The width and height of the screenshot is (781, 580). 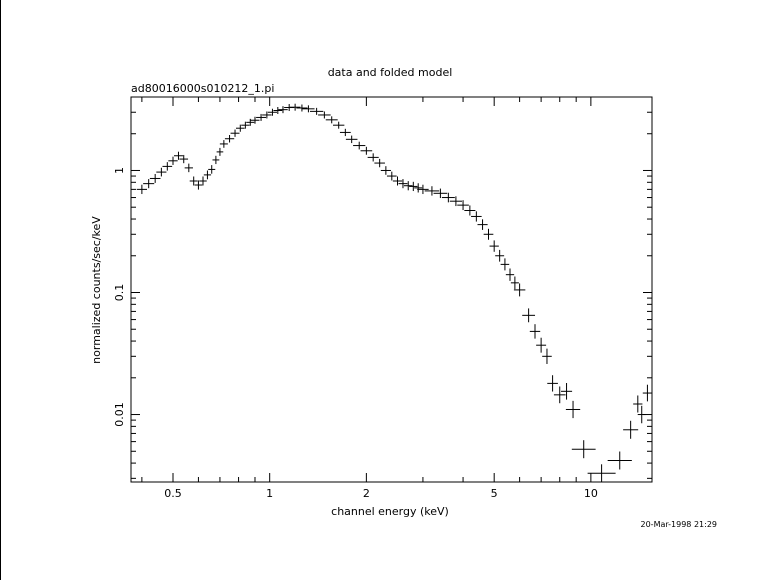 I want to click on y-tick-label: 0.01, so click(x=119, y=414).